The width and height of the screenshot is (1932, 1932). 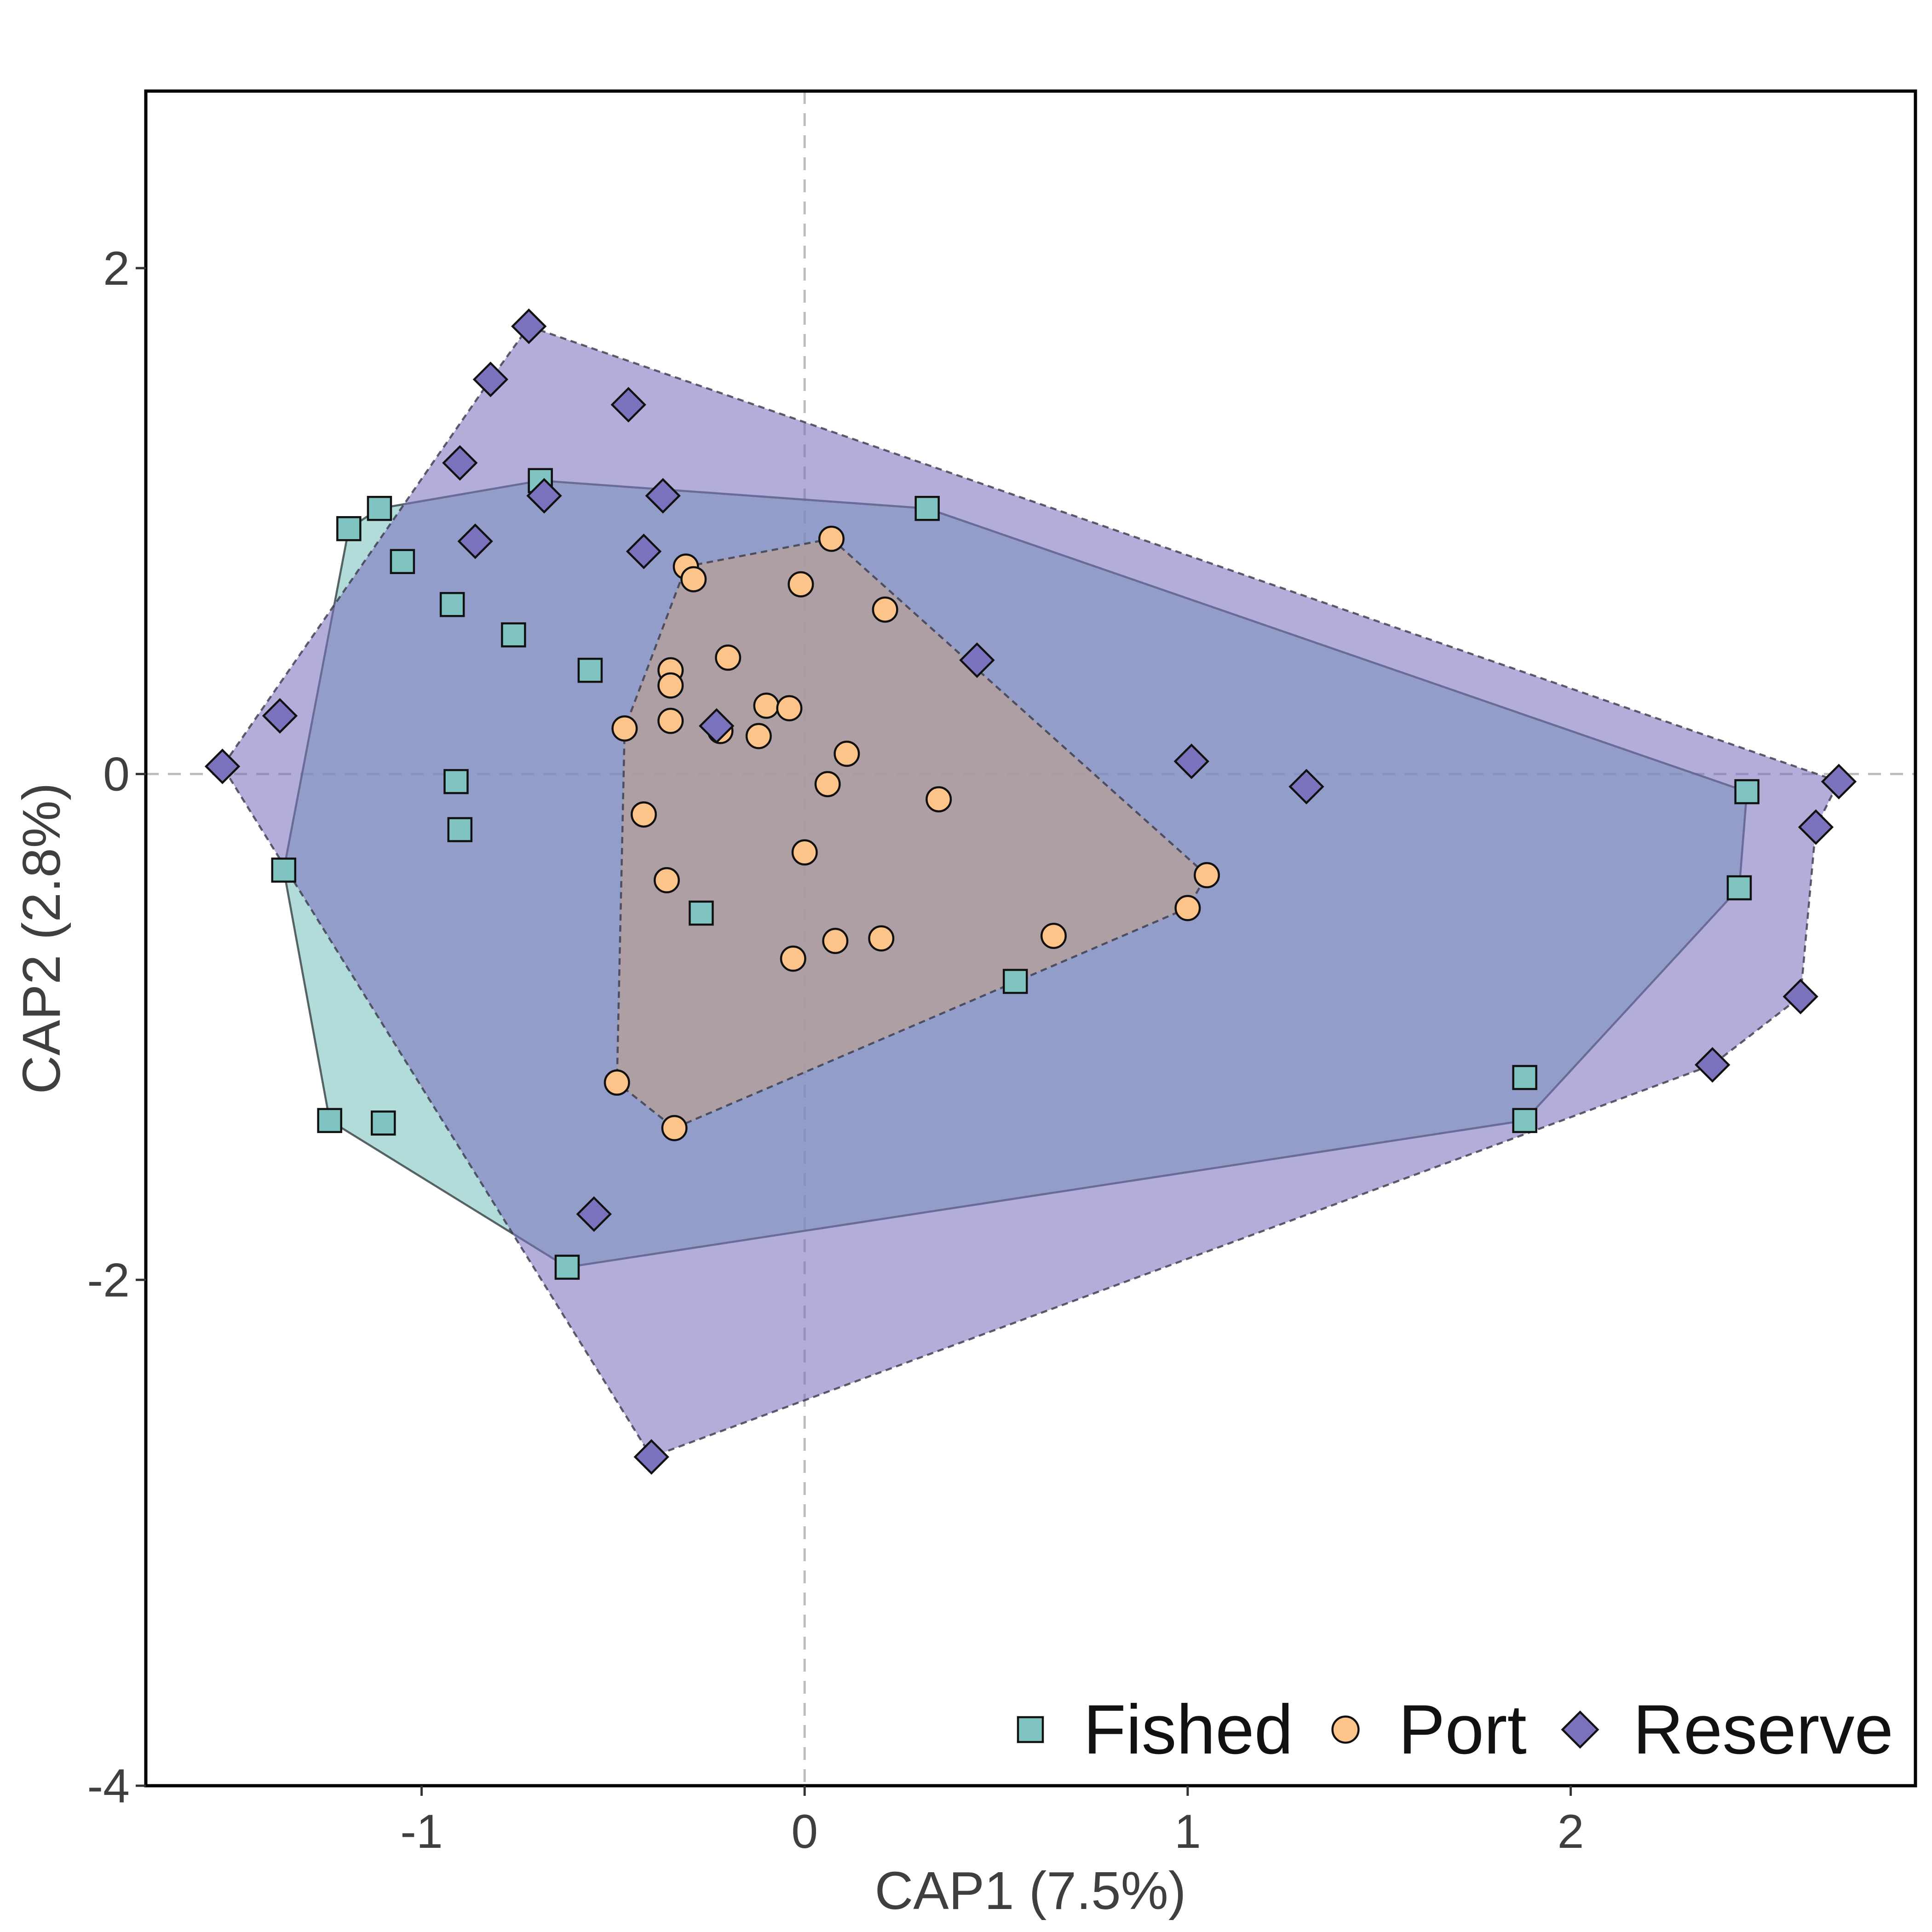 I want to click on y-axis-title: CAP2 (2.8%), so click(x=41, y=938).